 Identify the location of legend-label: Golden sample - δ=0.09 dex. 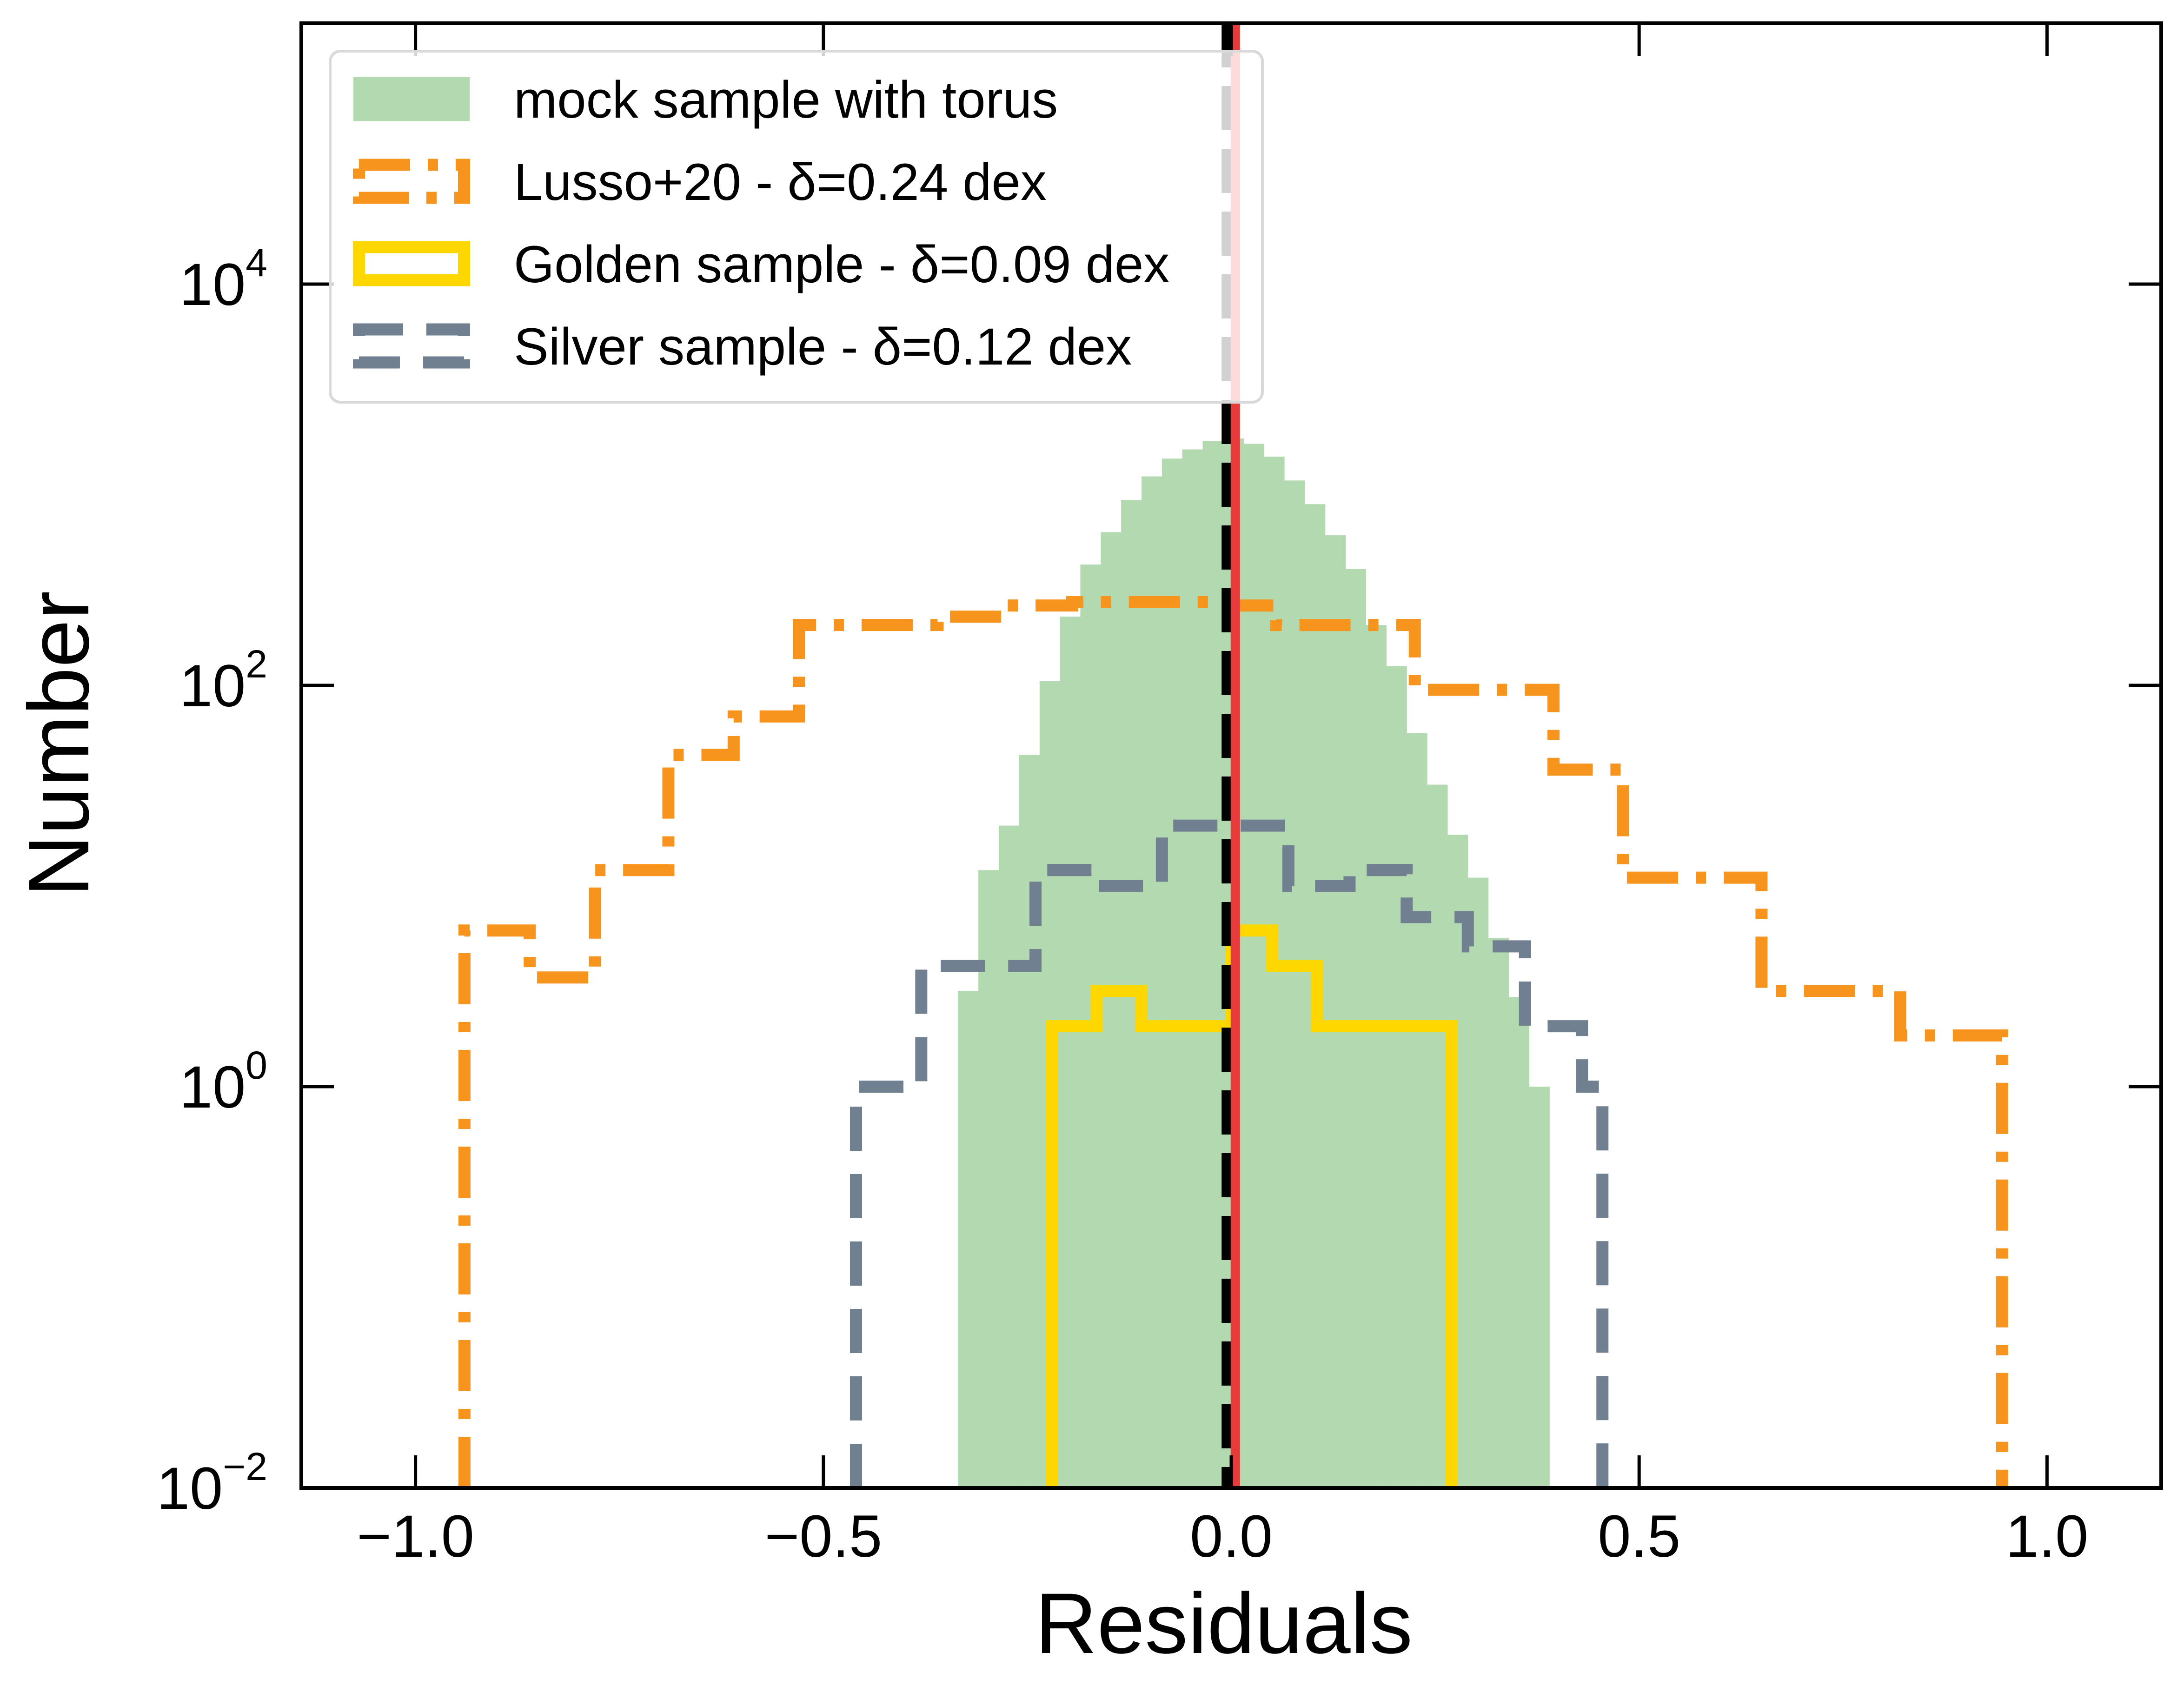
(841, 264).